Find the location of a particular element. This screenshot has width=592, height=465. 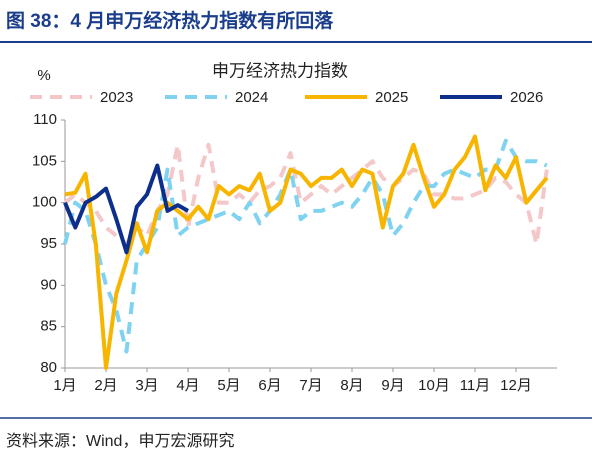

legend-label: 2026 is located at coordinates (526, 97).